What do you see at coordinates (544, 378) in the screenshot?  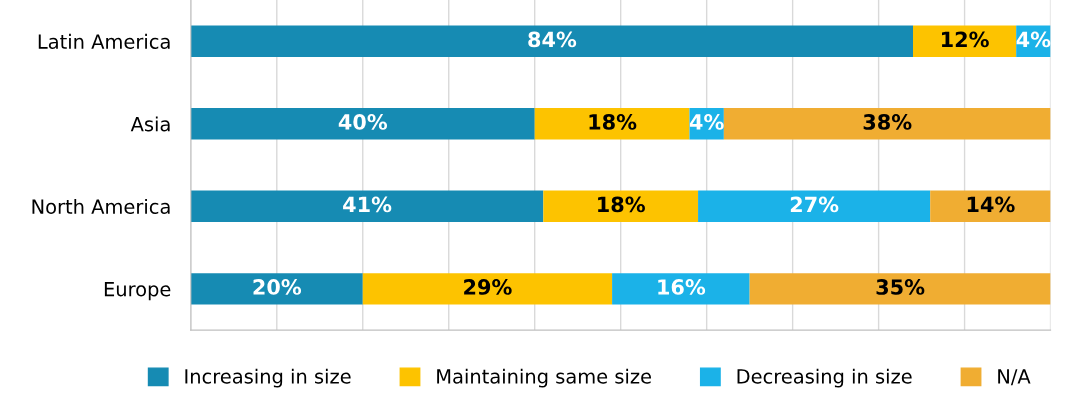 I see `legend-label: Maintaining same size` at bounding box center [544, 378].